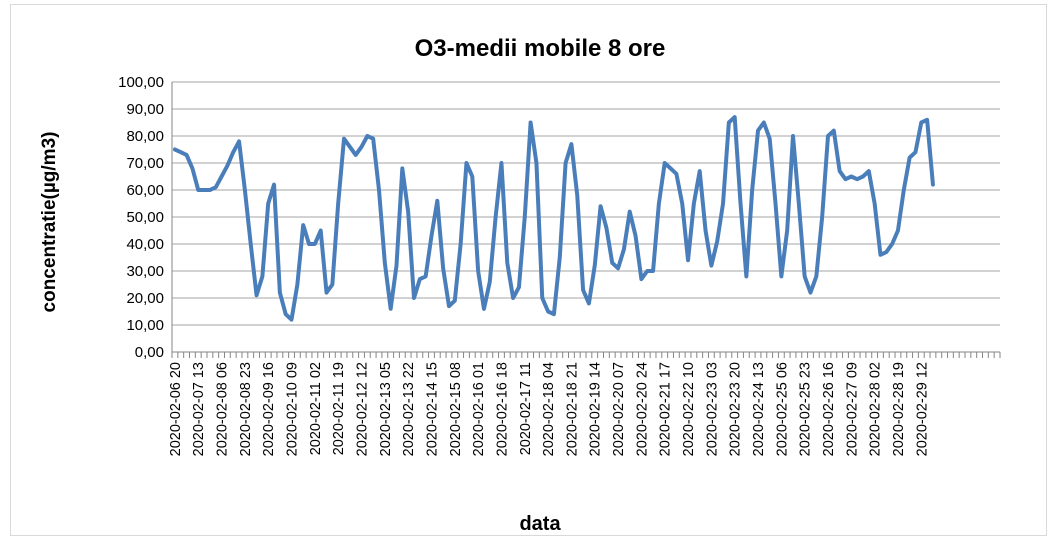  I want to click on y-tick-label: 30,00, so click(145, 271).